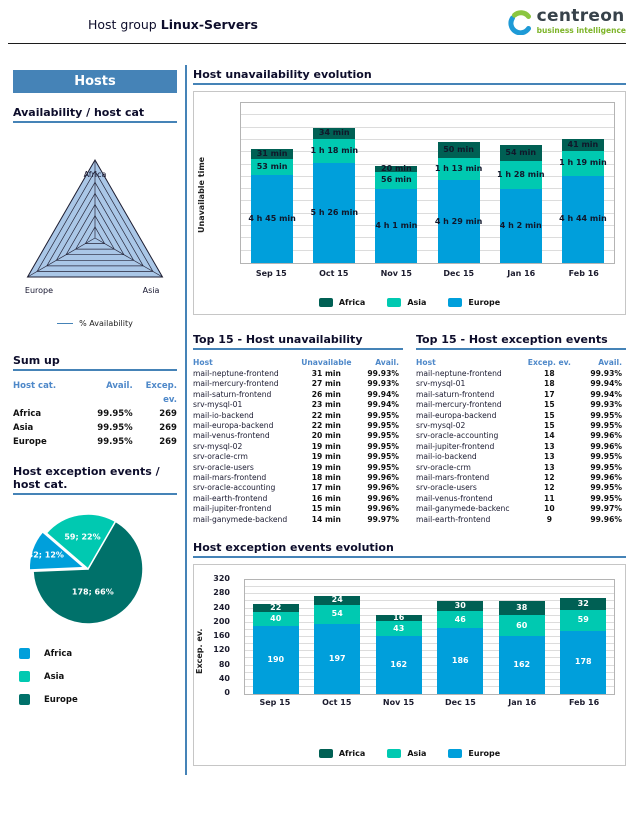 This screenshot has height=815, width=634. I want to click on bar-value-label: 60, so click(522, 625).